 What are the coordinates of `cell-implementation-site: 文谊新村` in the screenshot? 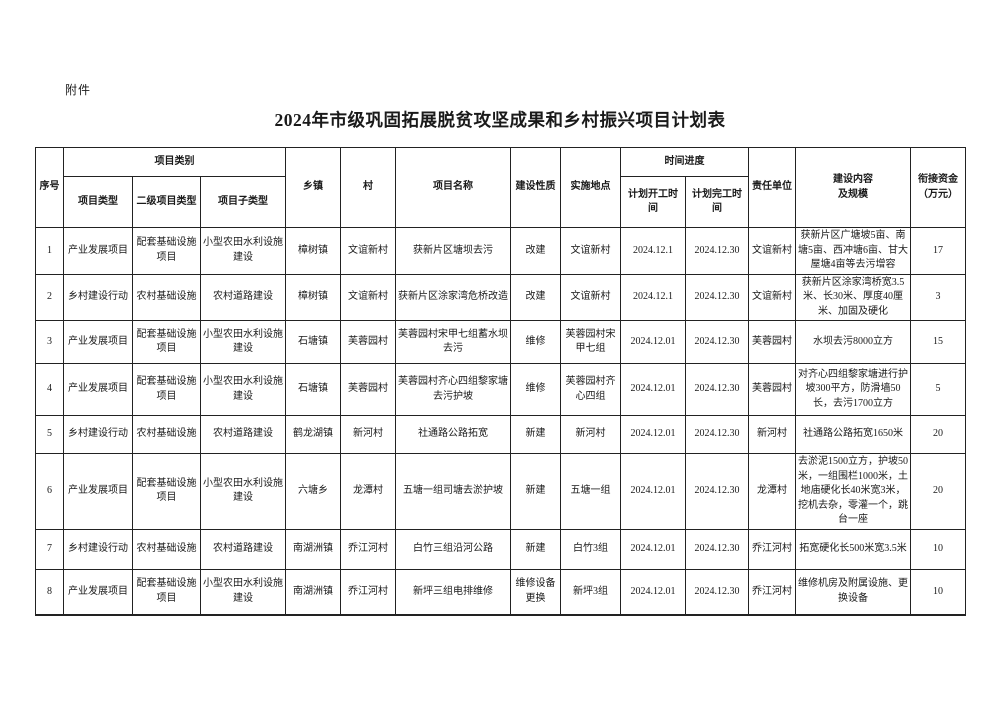 It's located at (590, 297).